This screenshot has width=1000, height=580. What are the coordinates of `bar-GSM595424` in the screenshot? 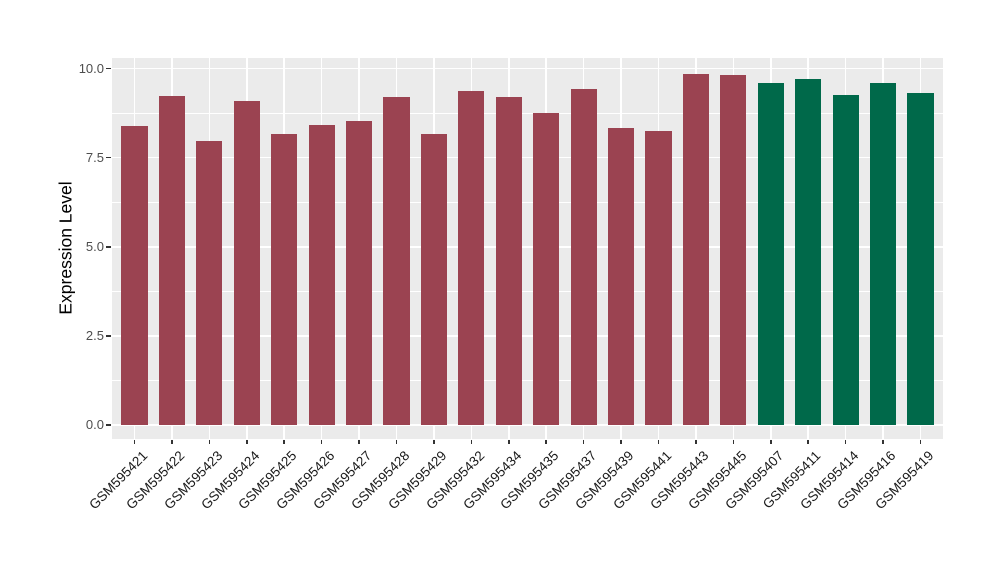 It's located at (246, 262).